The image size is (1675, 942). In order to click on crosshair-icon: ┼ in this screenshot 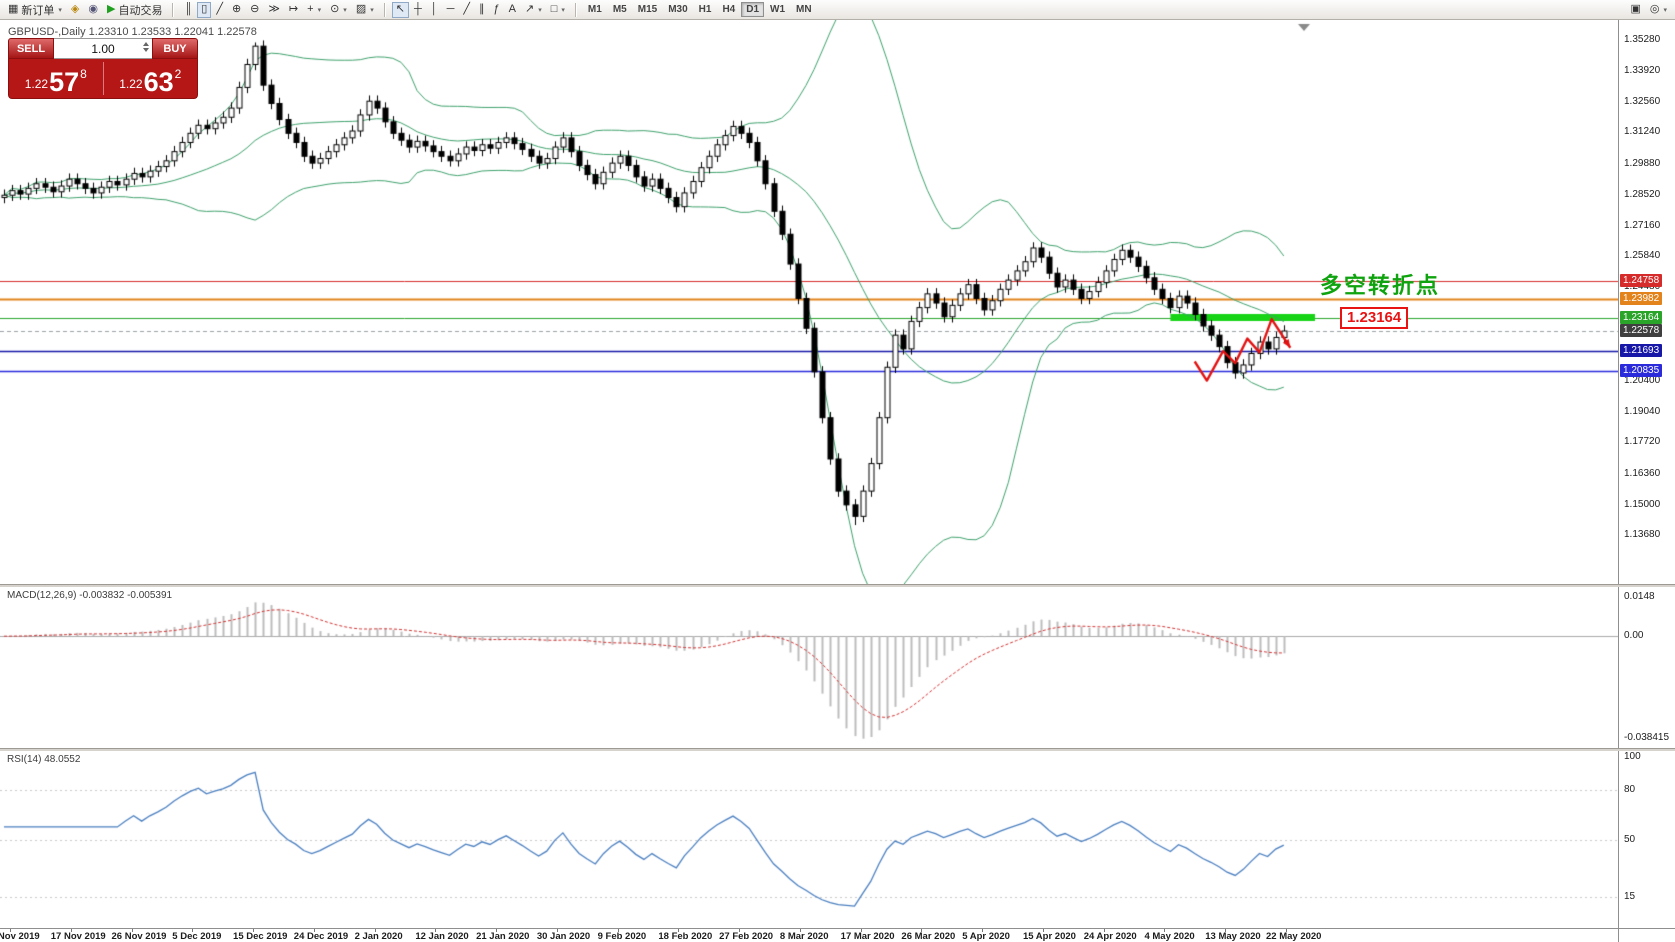, I will do `click(417, 9)`.